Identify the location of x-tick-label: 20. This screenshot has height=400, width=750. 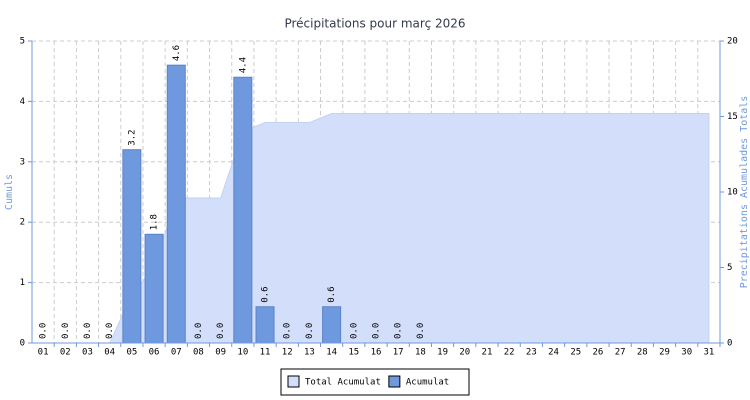
(464, 353).